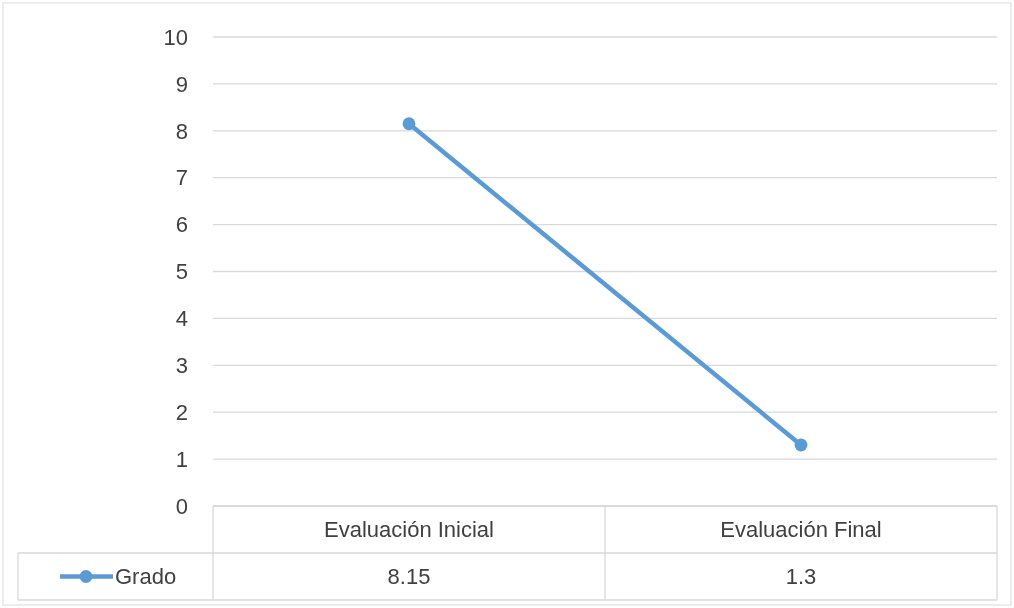 The height and width of the screenshot is (608, 1014). What do you see at coordinates (181, 319) in the screenshot?
I see `y-tick-label: 4` at bounding box center [181, 319].